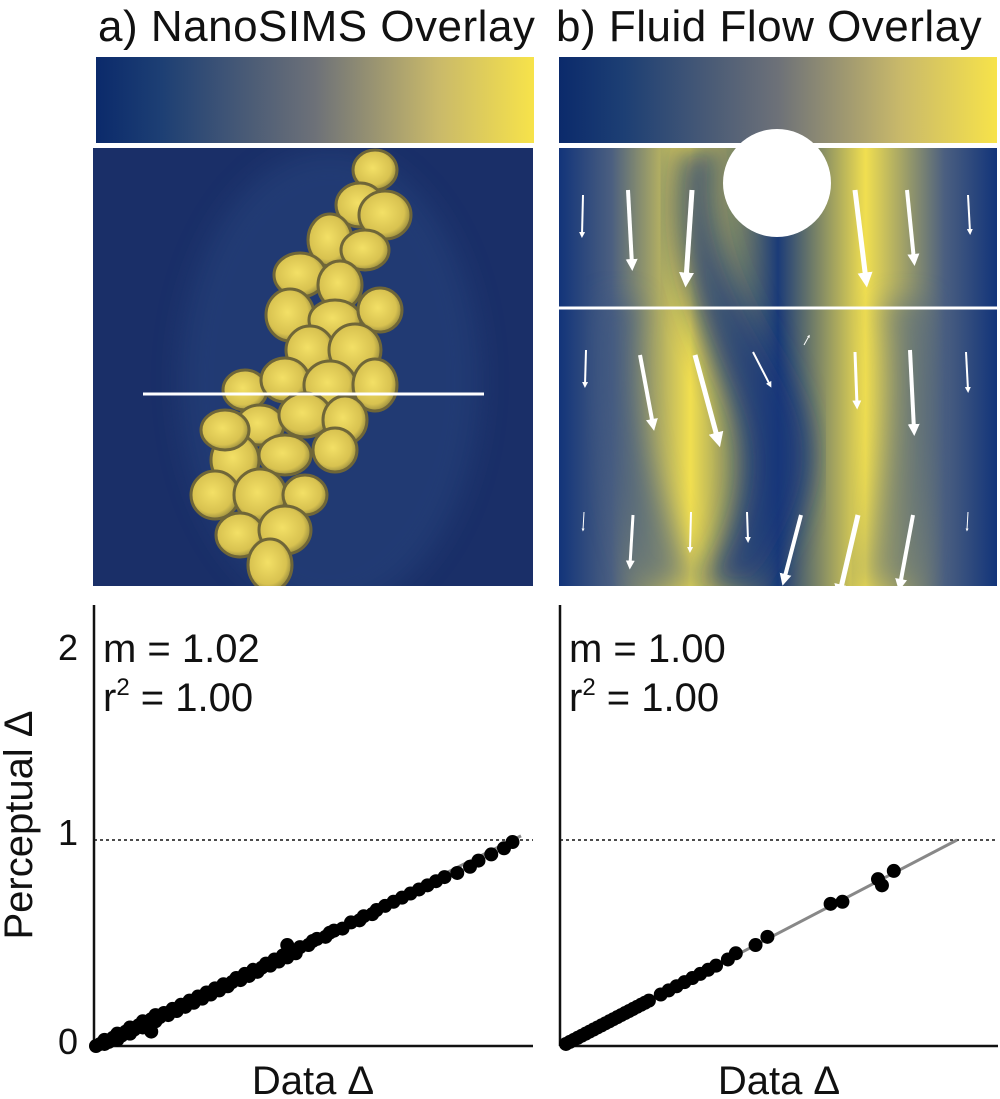  I want to click on plot-a-ylabel: Perceptual Δ, so click(20, 824).